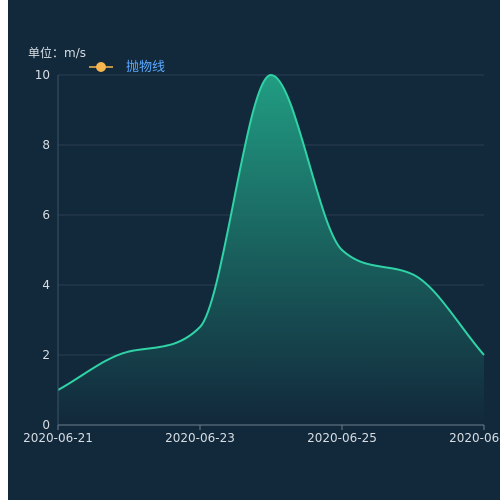 This screenshot has height=500, width=500. Describe the element at coordinates (57, 52) in the screenshot. I see `y-axis-unit-label: 单位：m/s` at that location.